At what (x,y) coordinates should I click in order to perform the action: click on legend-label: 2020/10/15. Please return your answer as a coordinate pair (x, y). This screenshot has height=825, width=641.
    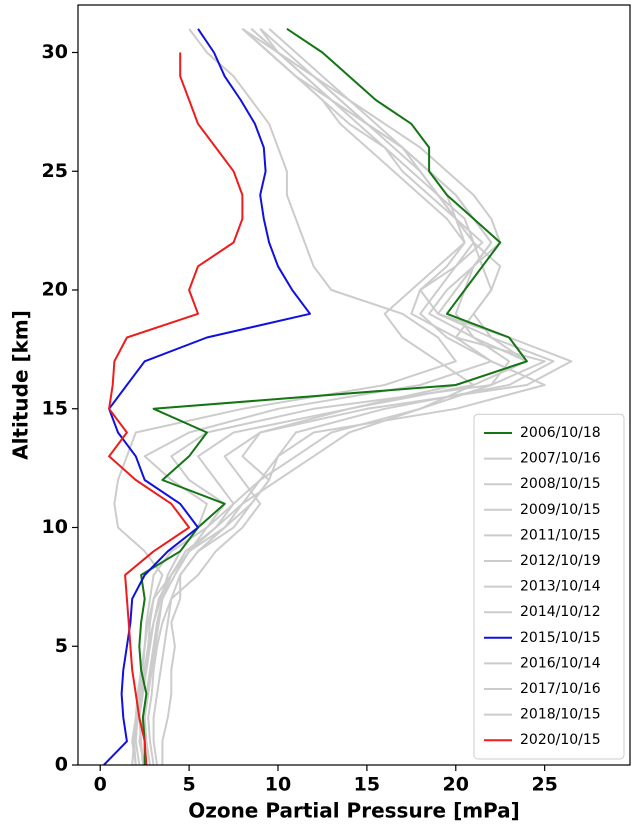
    Looking at the image, I should click on (560, 740).